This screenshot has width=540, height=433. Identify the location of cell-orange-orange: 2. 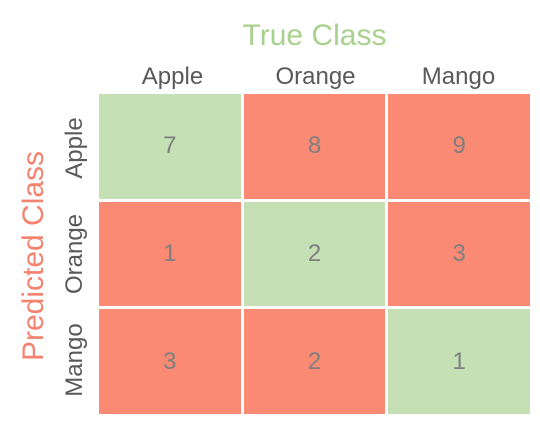
(314, 254).